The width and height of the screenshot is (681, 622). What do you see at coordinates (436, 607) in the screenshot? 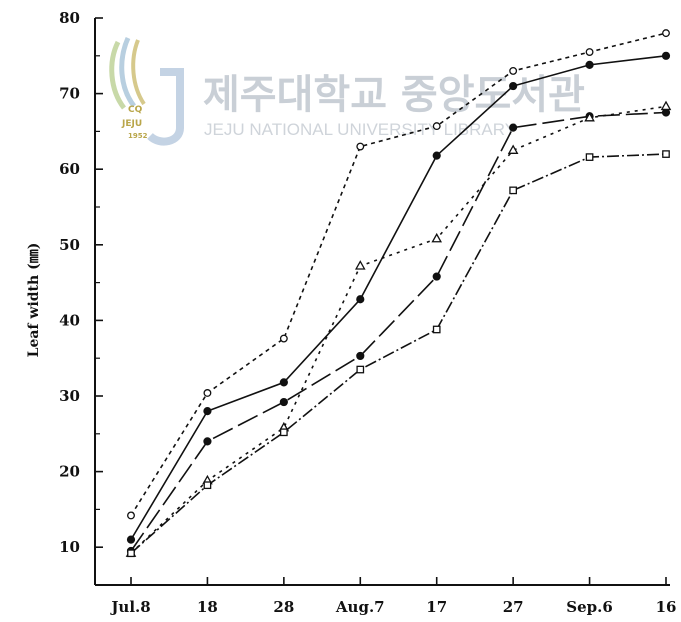
I see `x-tick-label-4: 17` at bounding box center [436, 607].